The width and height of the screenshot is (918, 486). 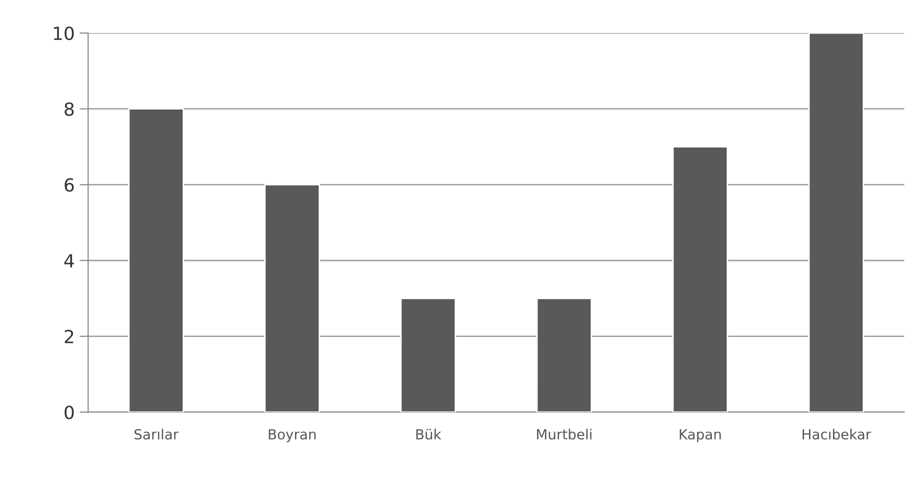 I want to click on x-tick-label: Murtbeli, so click(x=564, y=434).